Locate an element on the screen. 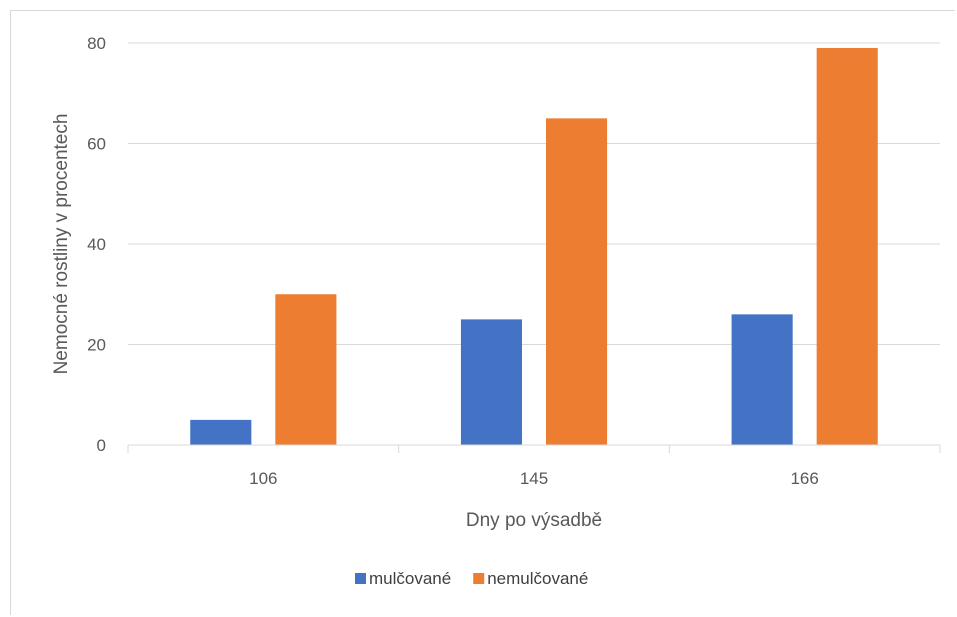 The height and width of the screenshot is (617, 957). y-tick-labels: 0 20 40 60 80 is located at coordinates (96, 244).